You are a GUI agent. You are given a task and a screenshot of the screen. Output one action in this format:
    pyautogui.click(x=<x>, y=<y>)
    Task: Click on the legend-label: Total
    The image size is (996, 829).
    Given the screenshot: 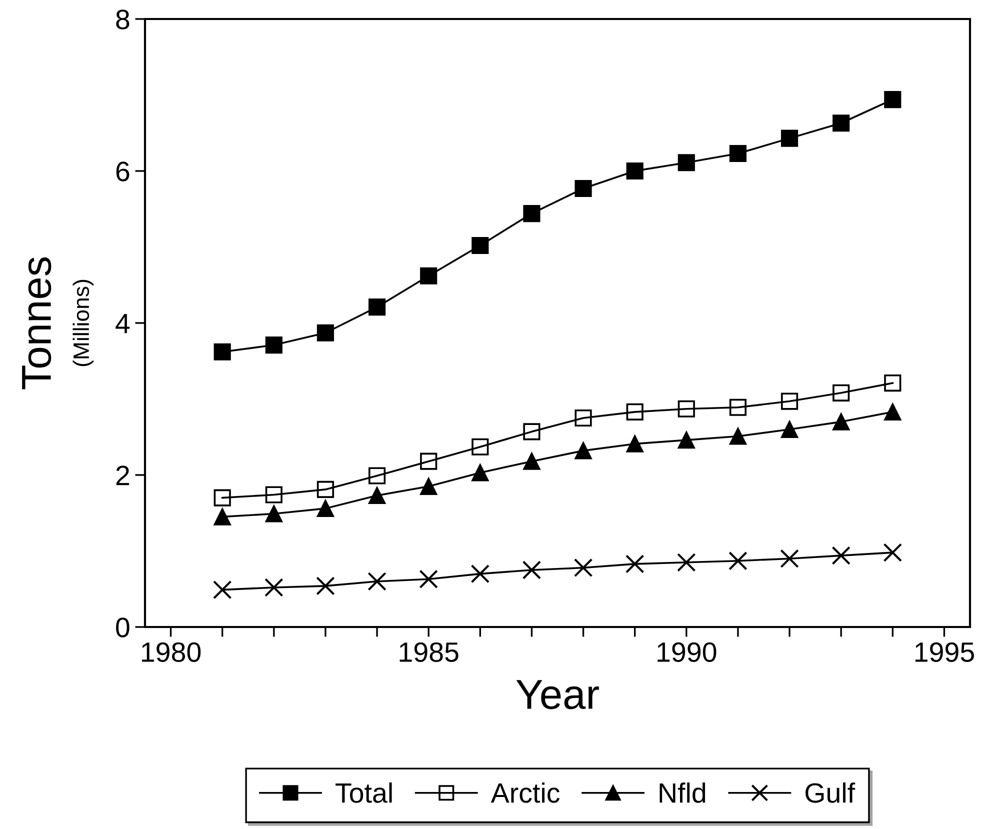 What is the action you would take?
    pyautogui.click(x=364, y=792)
    